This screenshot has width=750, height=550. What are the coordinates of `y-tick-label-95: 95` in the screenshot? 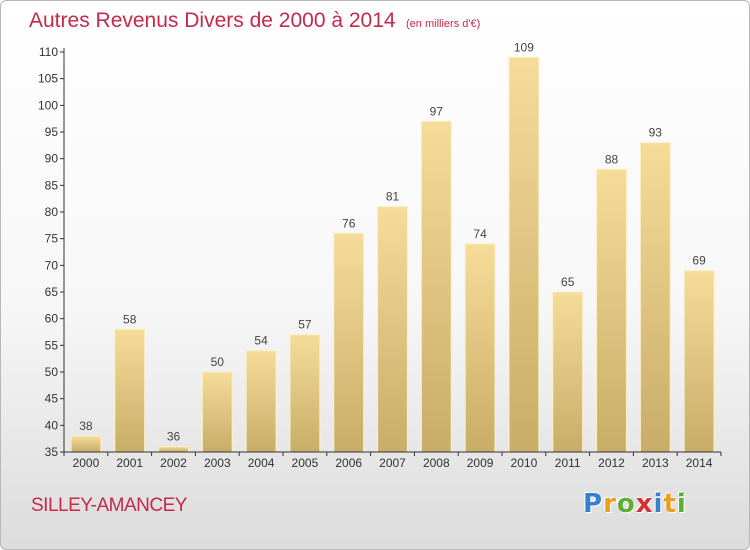 It's located at (52, 132).